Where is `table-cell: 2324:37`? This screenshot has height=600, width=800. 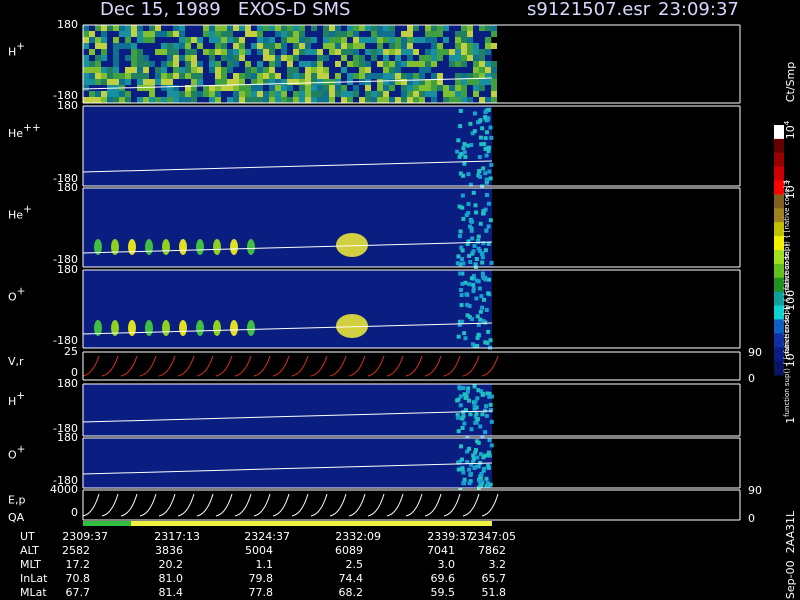
table-cell: 2324:37 is located at coordinates (267, 536).